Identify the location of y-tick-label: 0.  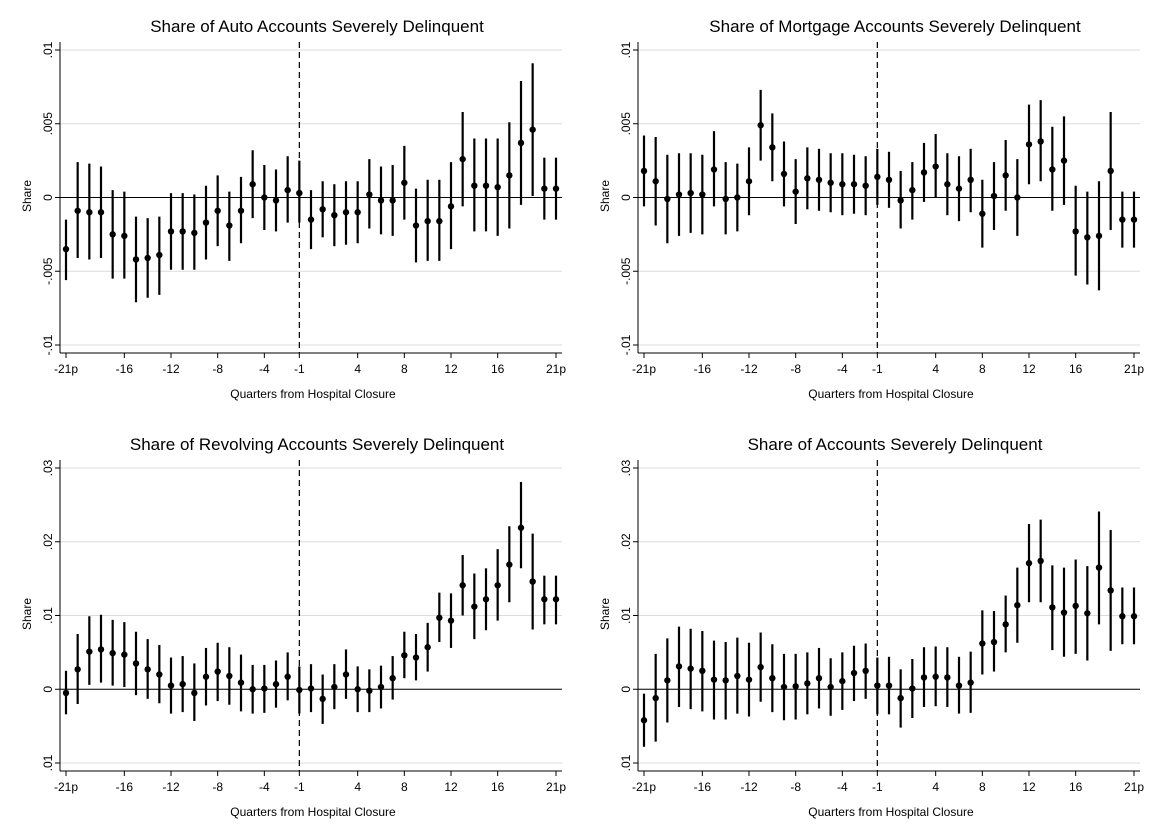
(48, 689).